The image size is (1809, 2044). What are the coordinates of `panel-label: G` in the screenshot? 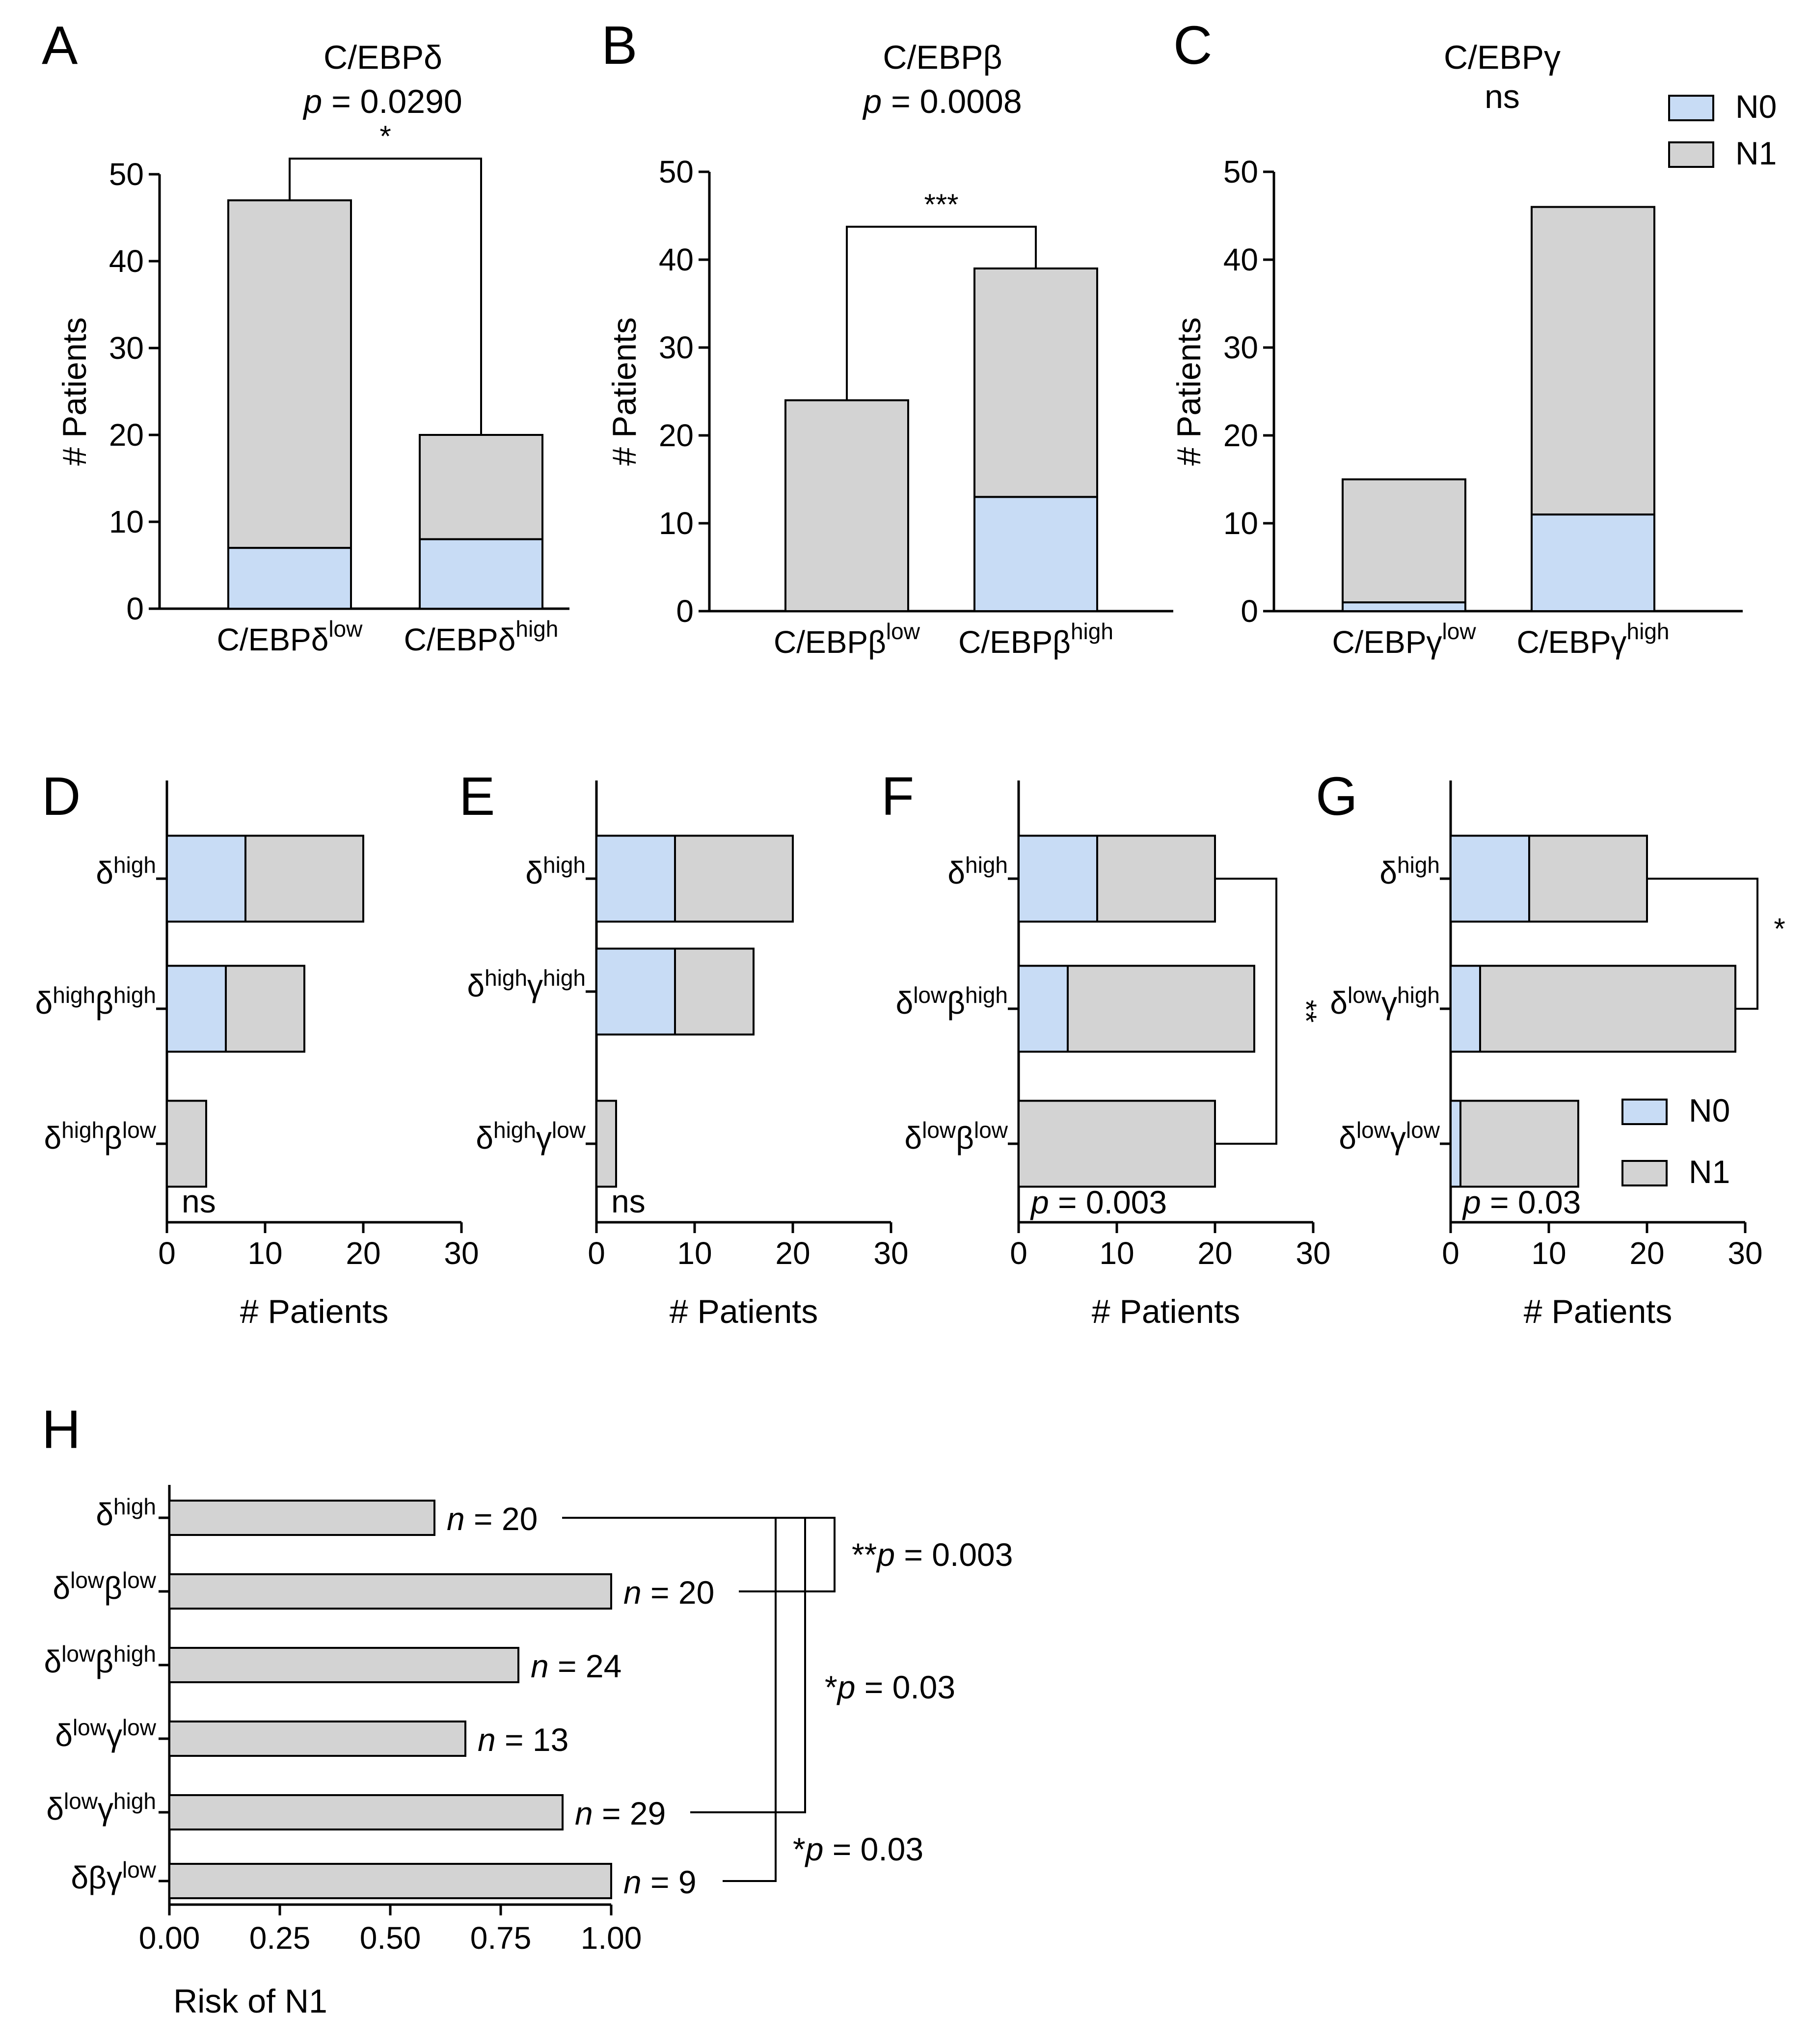 It's located at (1337, 796).